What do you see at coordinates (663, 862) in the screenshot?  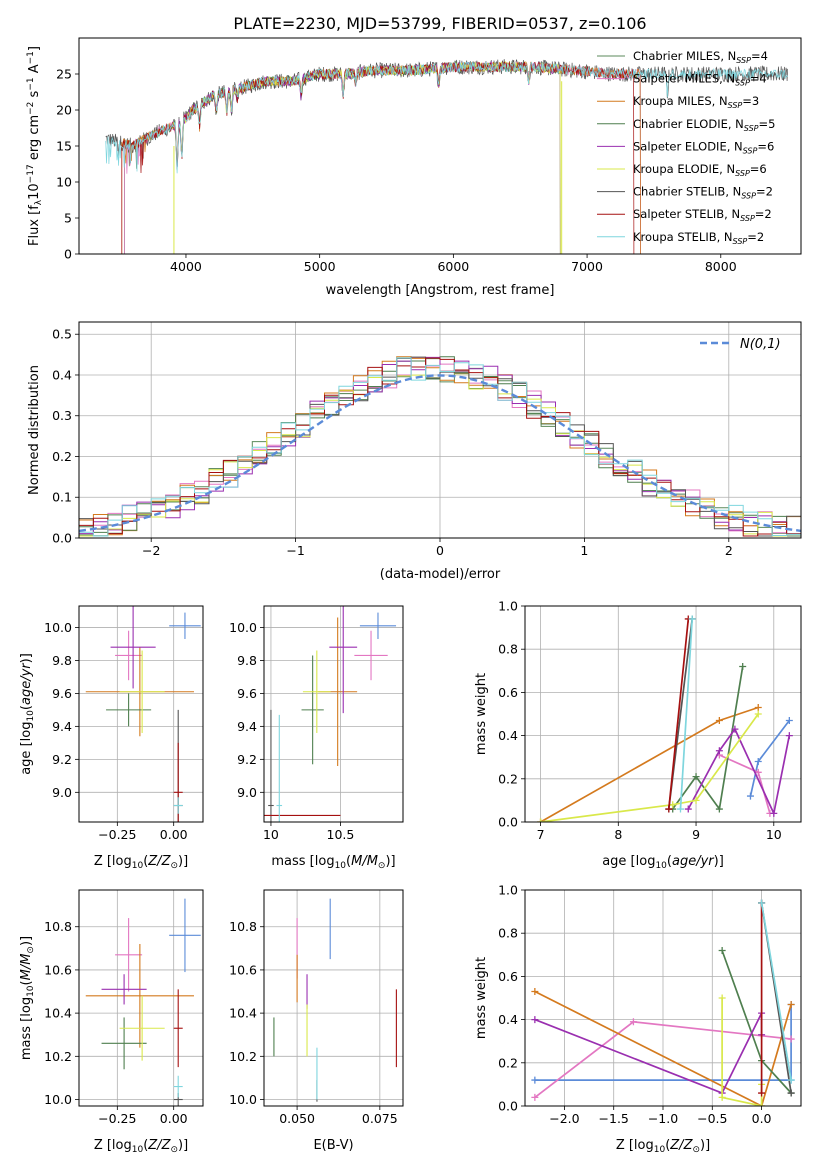 I see `x-axis-label: age [log10(age/yr)]` at bounding box center [663, 862].